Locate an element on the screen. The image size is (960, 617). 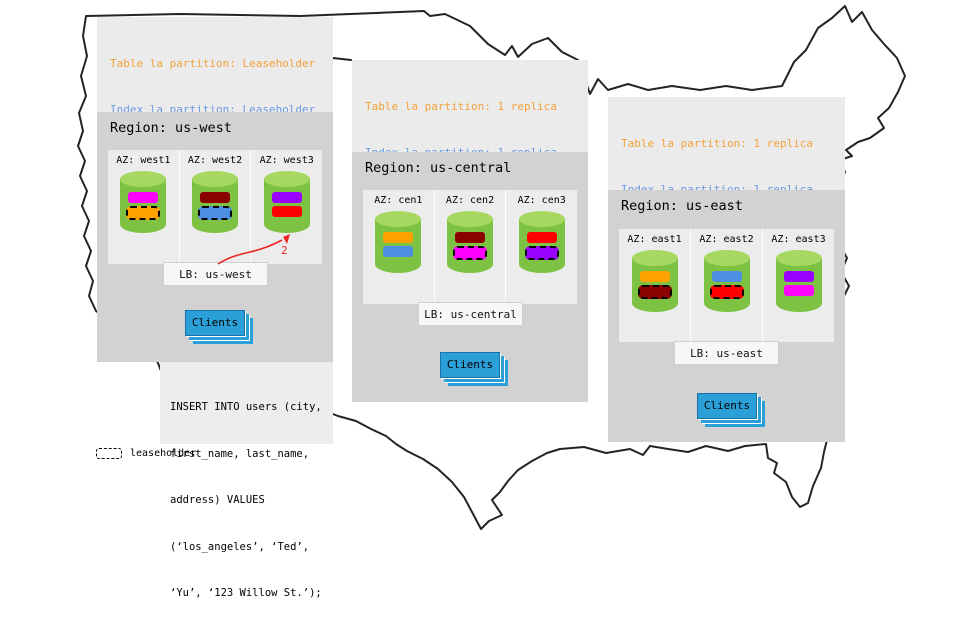
az-west2: AZ: west2 is located at coordinates (215, 207).